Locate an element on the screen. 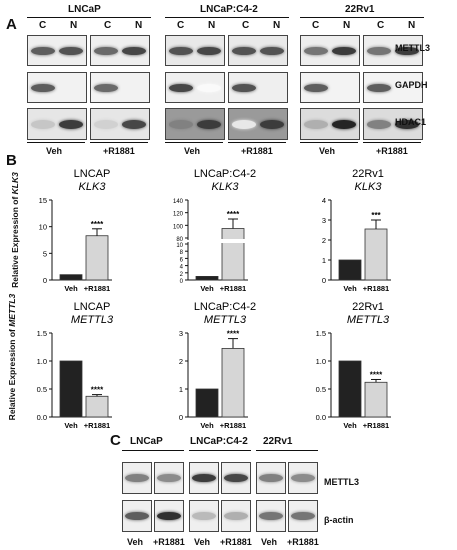 This screenshot has width=457, height=550. panel-a-row-label-hdac1: HDAC1 is located at coordinates (411, 122).